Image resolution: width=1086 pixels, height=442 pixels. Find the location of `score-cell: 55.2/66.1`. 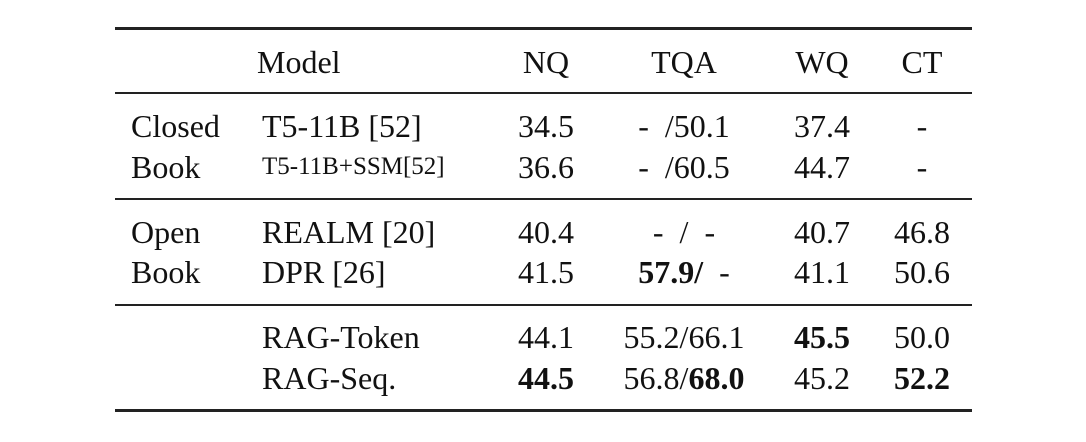

score-cell: 55.2/66.1 is located at coordinates (684, 337).